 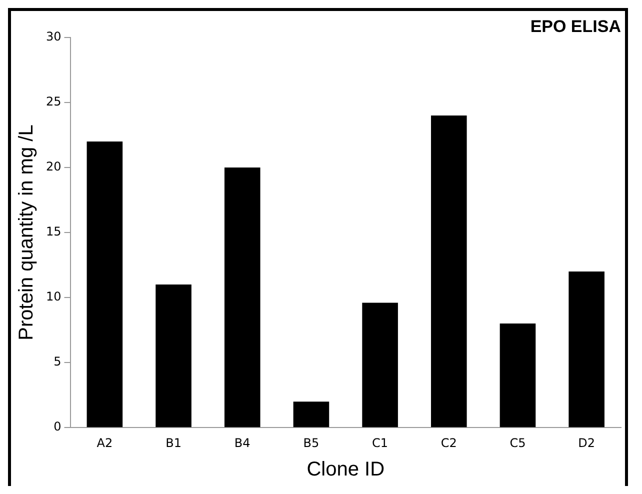 I want to click on y-tick-label: 10, so click(x=54, y=297).